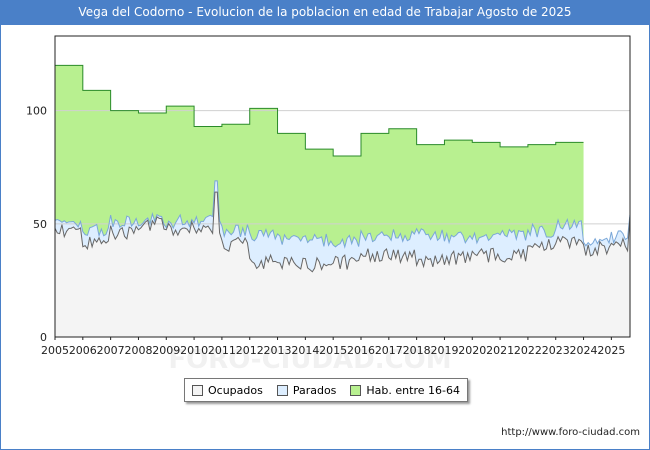 The image size is (650, 450). Describe the element at coordinates (138, 350) in the screenshot. I see `x-tick-label-2008: 2008` at that location.